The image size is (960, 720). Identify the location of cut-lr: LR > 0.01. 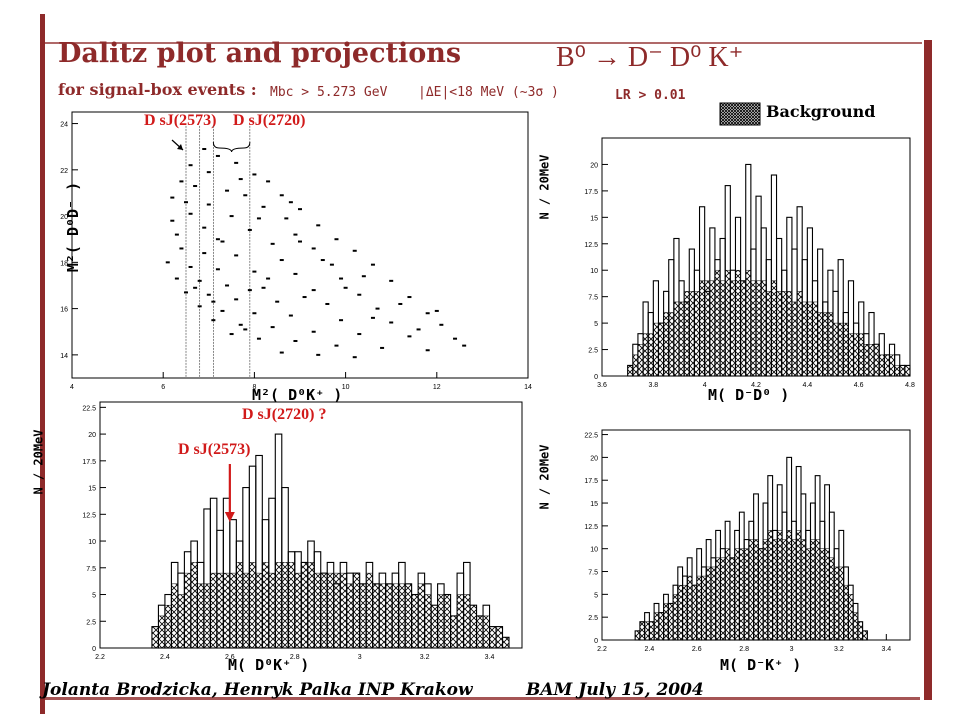
(650, 95).